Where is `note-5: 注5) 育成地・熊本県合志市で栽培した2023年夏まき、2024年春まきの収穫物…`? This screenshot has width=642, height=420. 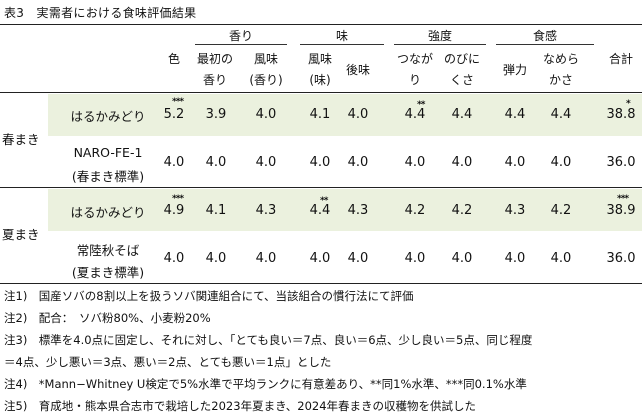 note-5: 注5) 育成地・熊本県合志市で栽培した2023年夏まき、2024年春まきの収穫物… is located at coordinates (240, 406).